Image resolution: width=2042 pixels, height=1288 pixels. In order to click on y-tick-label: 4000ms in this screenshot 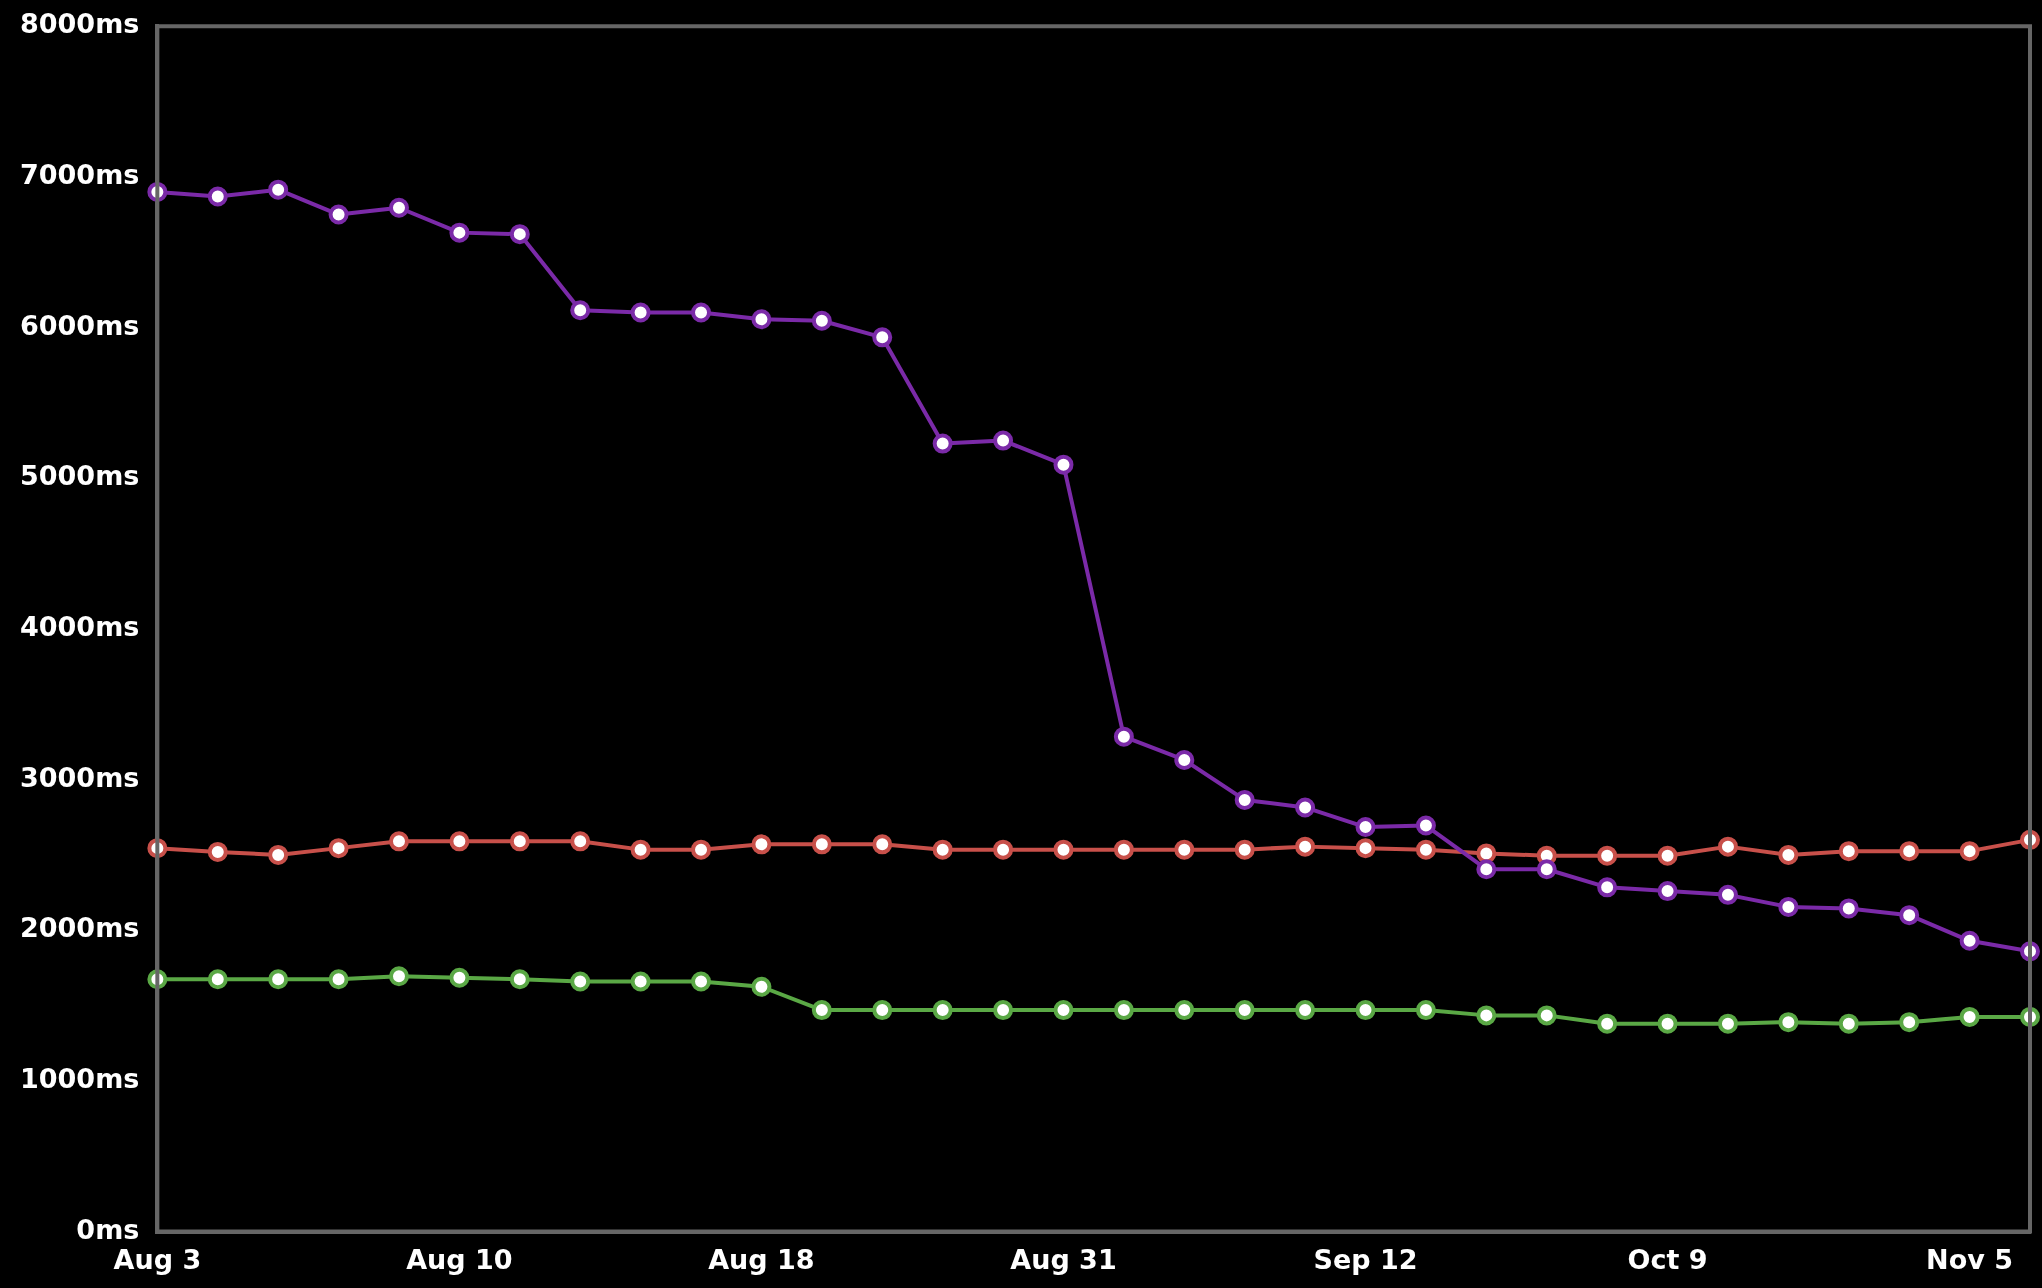, I will do `click(79, 626)`.